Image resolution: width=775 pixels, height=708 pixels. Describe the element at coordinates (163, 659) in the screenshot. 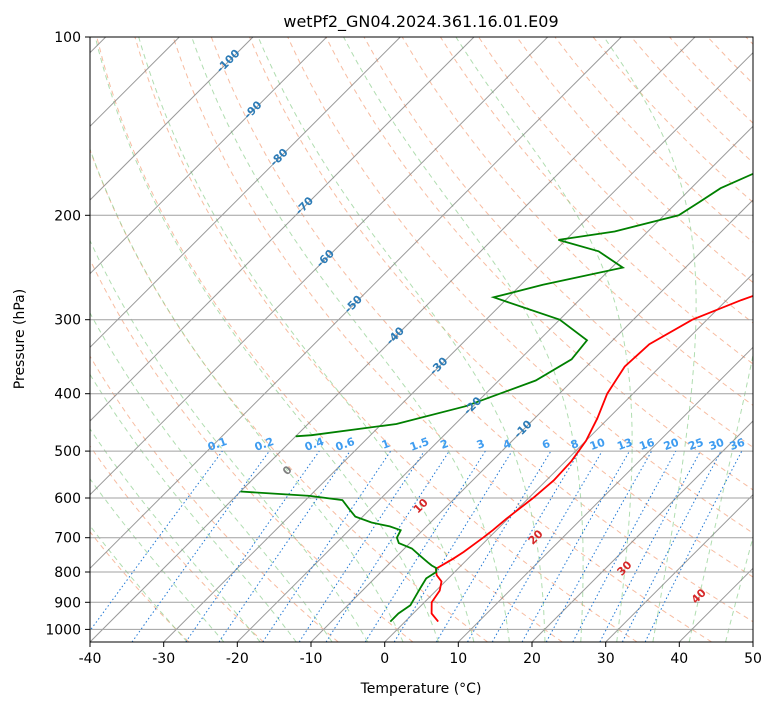

I see `x-tick-label: -30` at that location.